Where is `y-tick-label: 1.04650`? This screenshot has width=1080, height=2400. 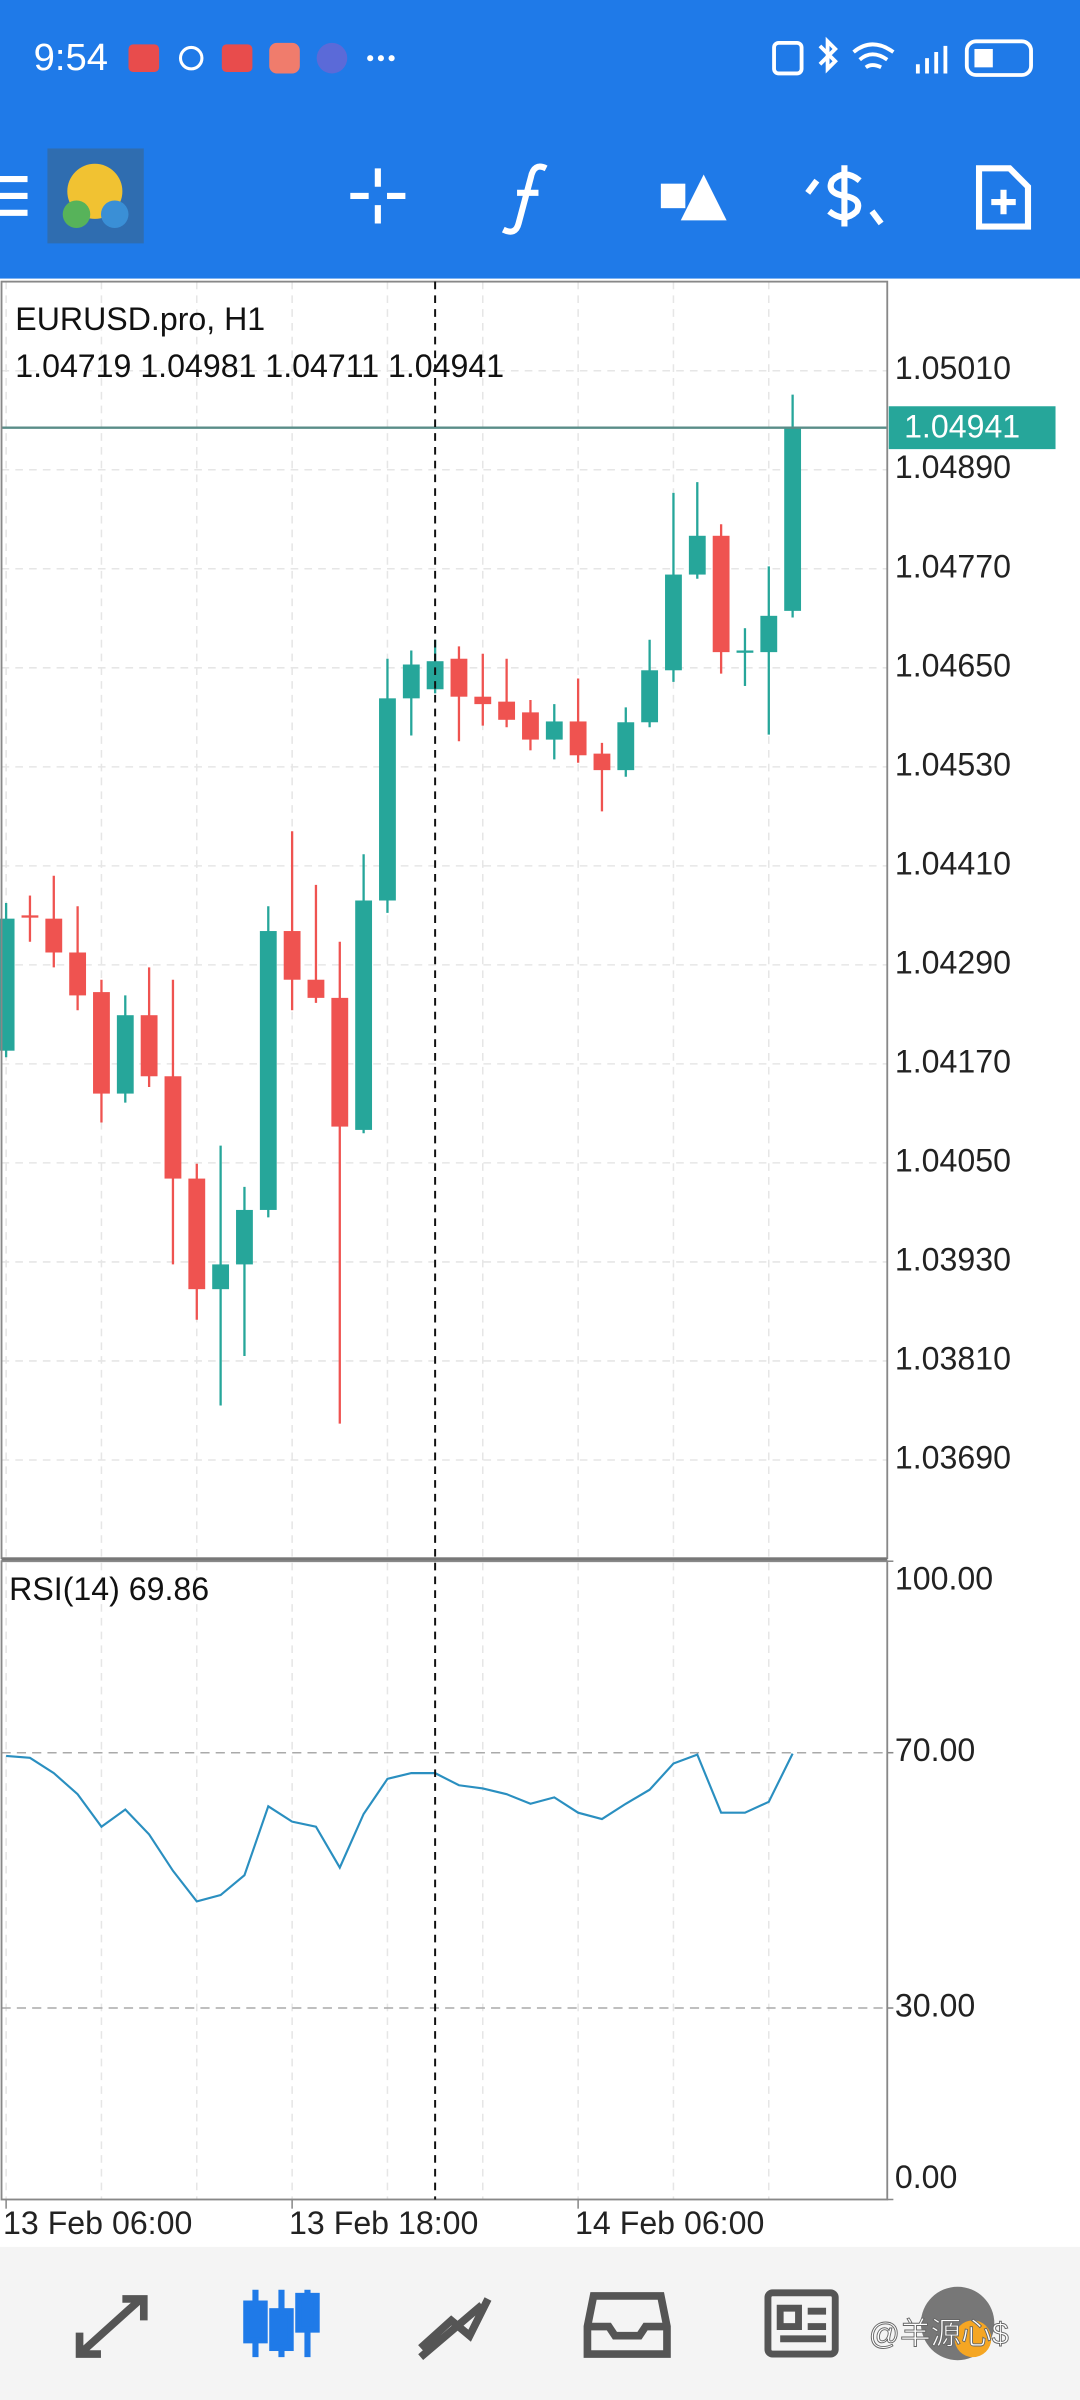
y-tick-label: 1.04650 is located at coordinates (953, 665).